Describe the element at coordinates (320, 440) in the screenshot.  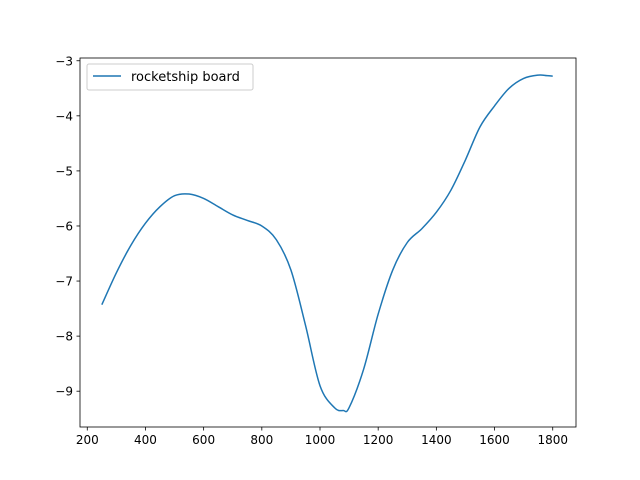
I see `x-tick-label: 1000` at that location.